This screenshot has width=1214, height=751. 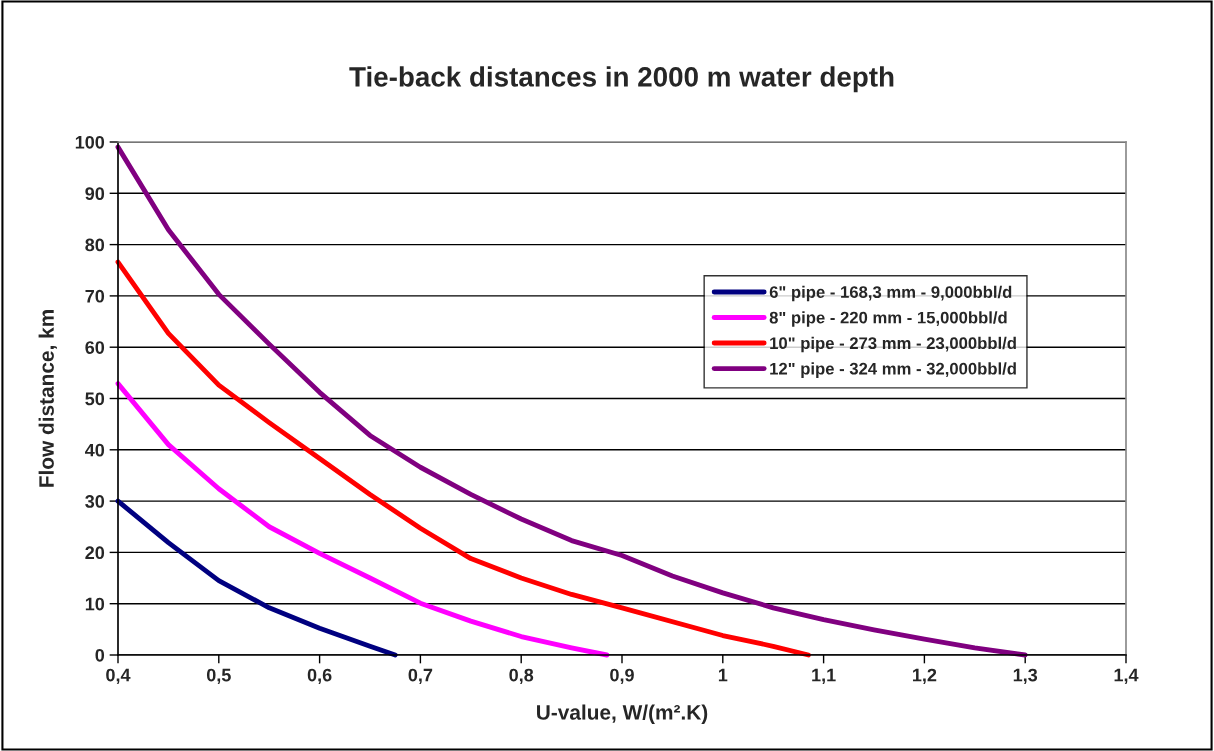 I want to click on x-tick-label: 0,5, so click(x=218, y=676).